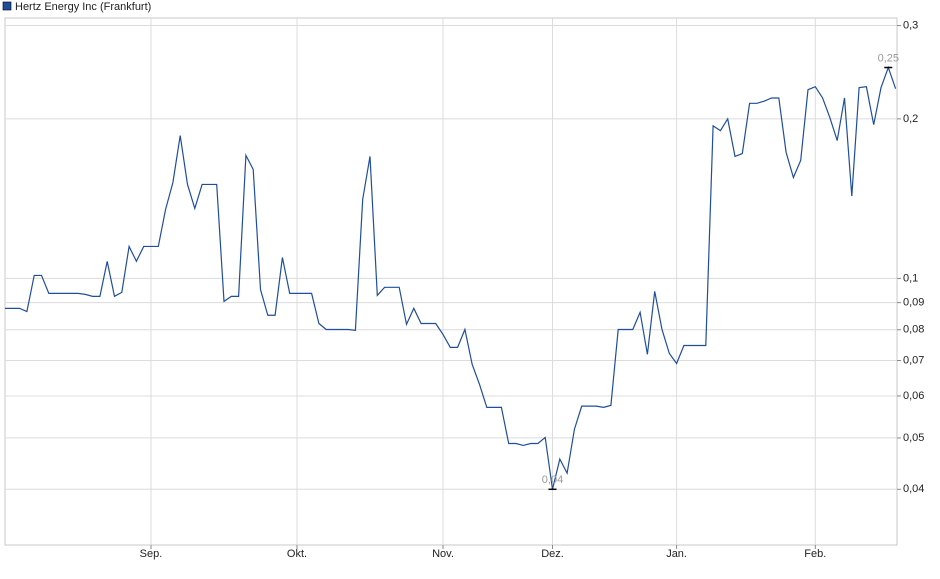 This screenshot has width=940, height=579. Describe the element at coordinates (913, 438) in the screenshot. I see `y-tick-label: 0,05` at that location.